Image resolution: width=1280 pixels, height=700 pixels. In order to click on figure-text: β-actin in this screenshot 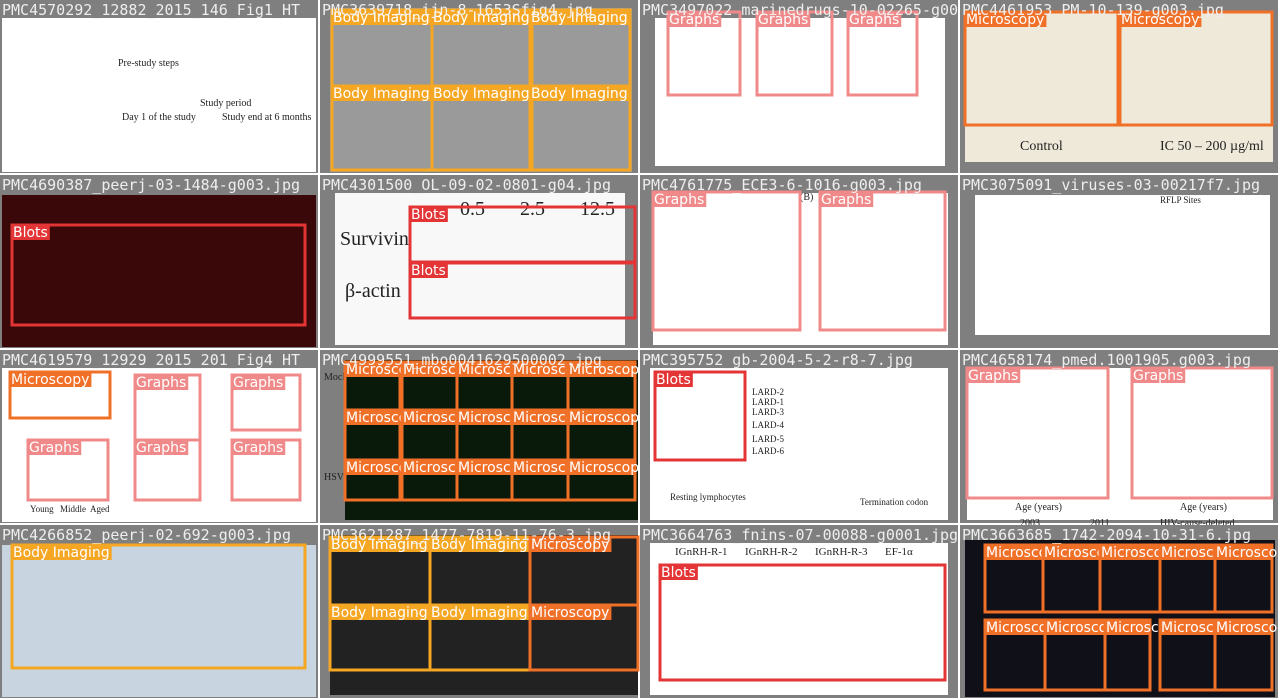, I will do `click(373, 291)`.